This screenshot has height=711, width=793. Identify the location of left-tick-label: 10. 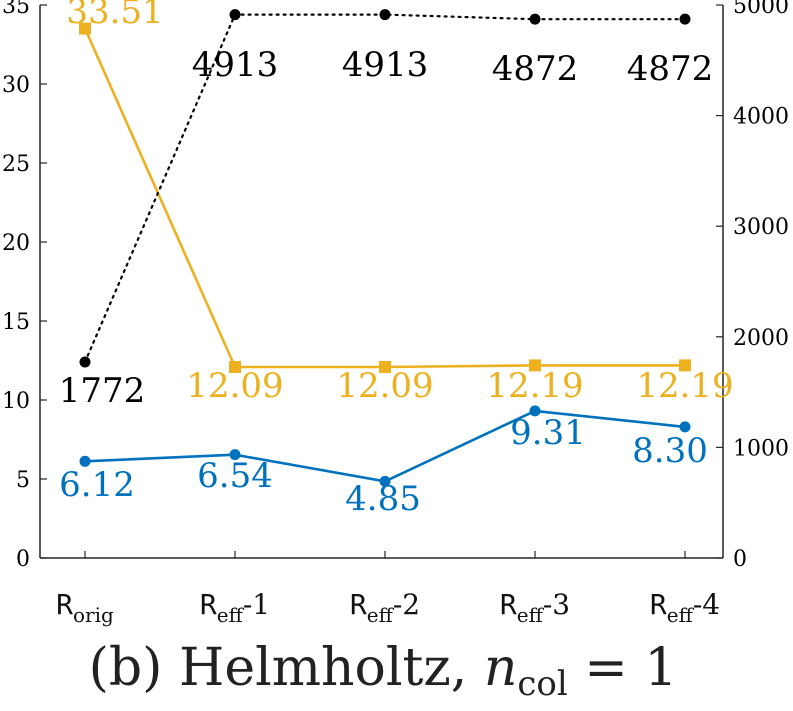
(16, 401).